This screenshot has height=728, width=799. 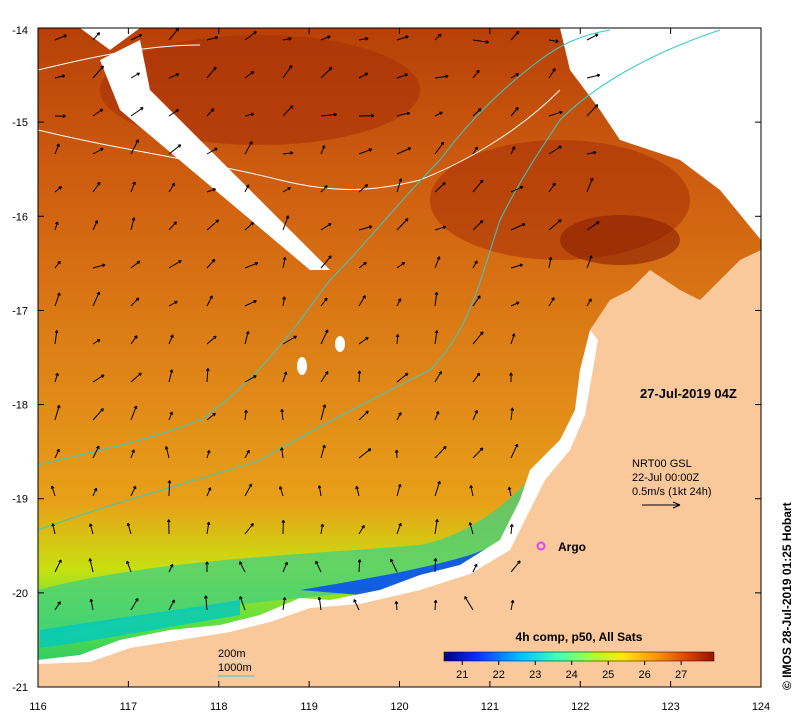 What do you see at coordinates (571, 671) in the screenshot?
I see `colorbar-ticks: 21 22 23 24 25 26 27` at bounding box center [571, 671].